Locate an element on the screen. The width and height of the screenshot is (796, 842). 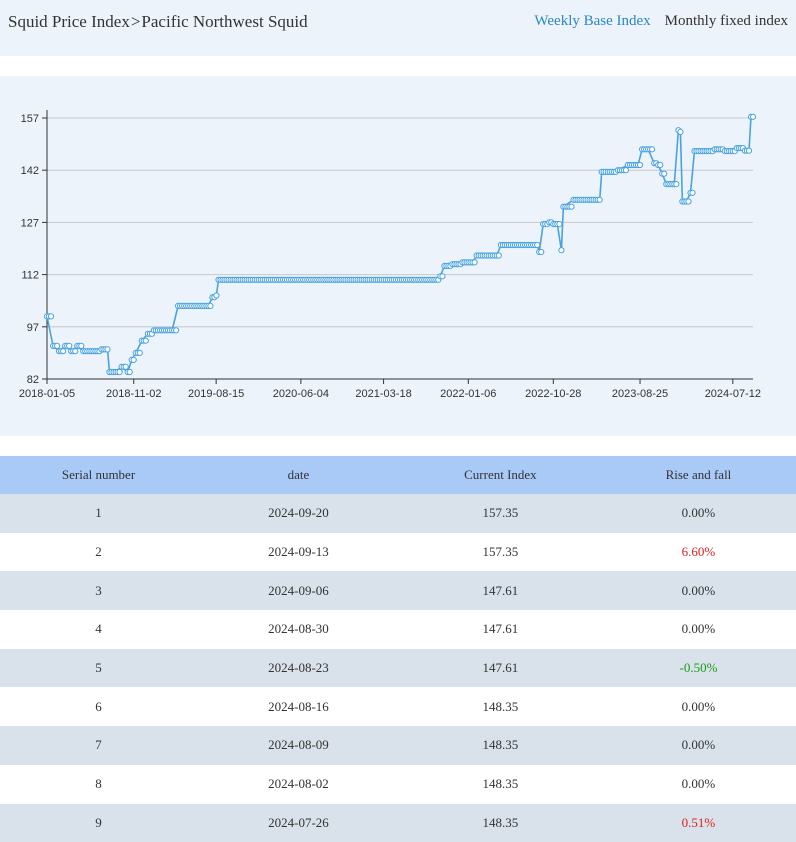
column-header-index: Current Index is located at coordinates (500, 475).